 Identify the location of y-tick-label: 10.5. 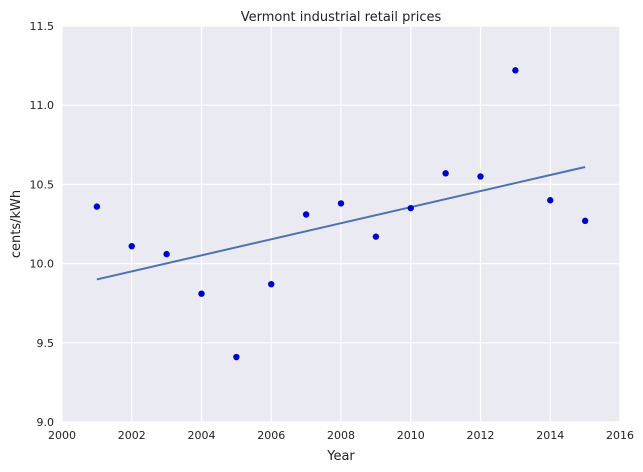
(42, 184).